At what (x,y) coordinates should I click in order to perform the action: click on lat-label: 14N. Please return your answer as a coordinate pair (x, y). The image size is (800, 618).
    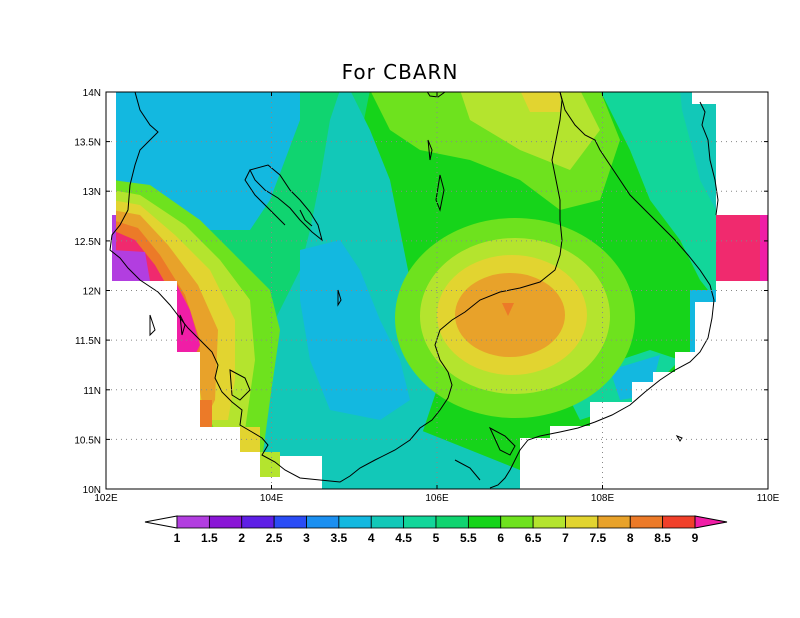
    Looking at the image, I should click on (92, 93).